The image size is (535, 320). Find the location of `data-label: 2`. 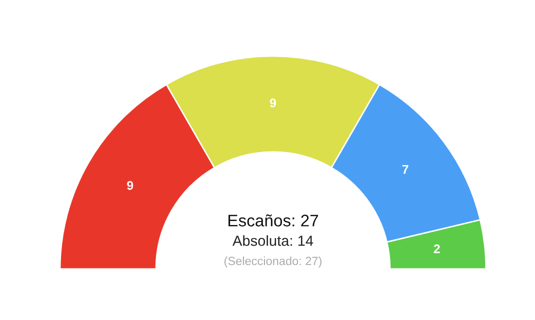

data-label: 2 is located at coordinates (437, 249).